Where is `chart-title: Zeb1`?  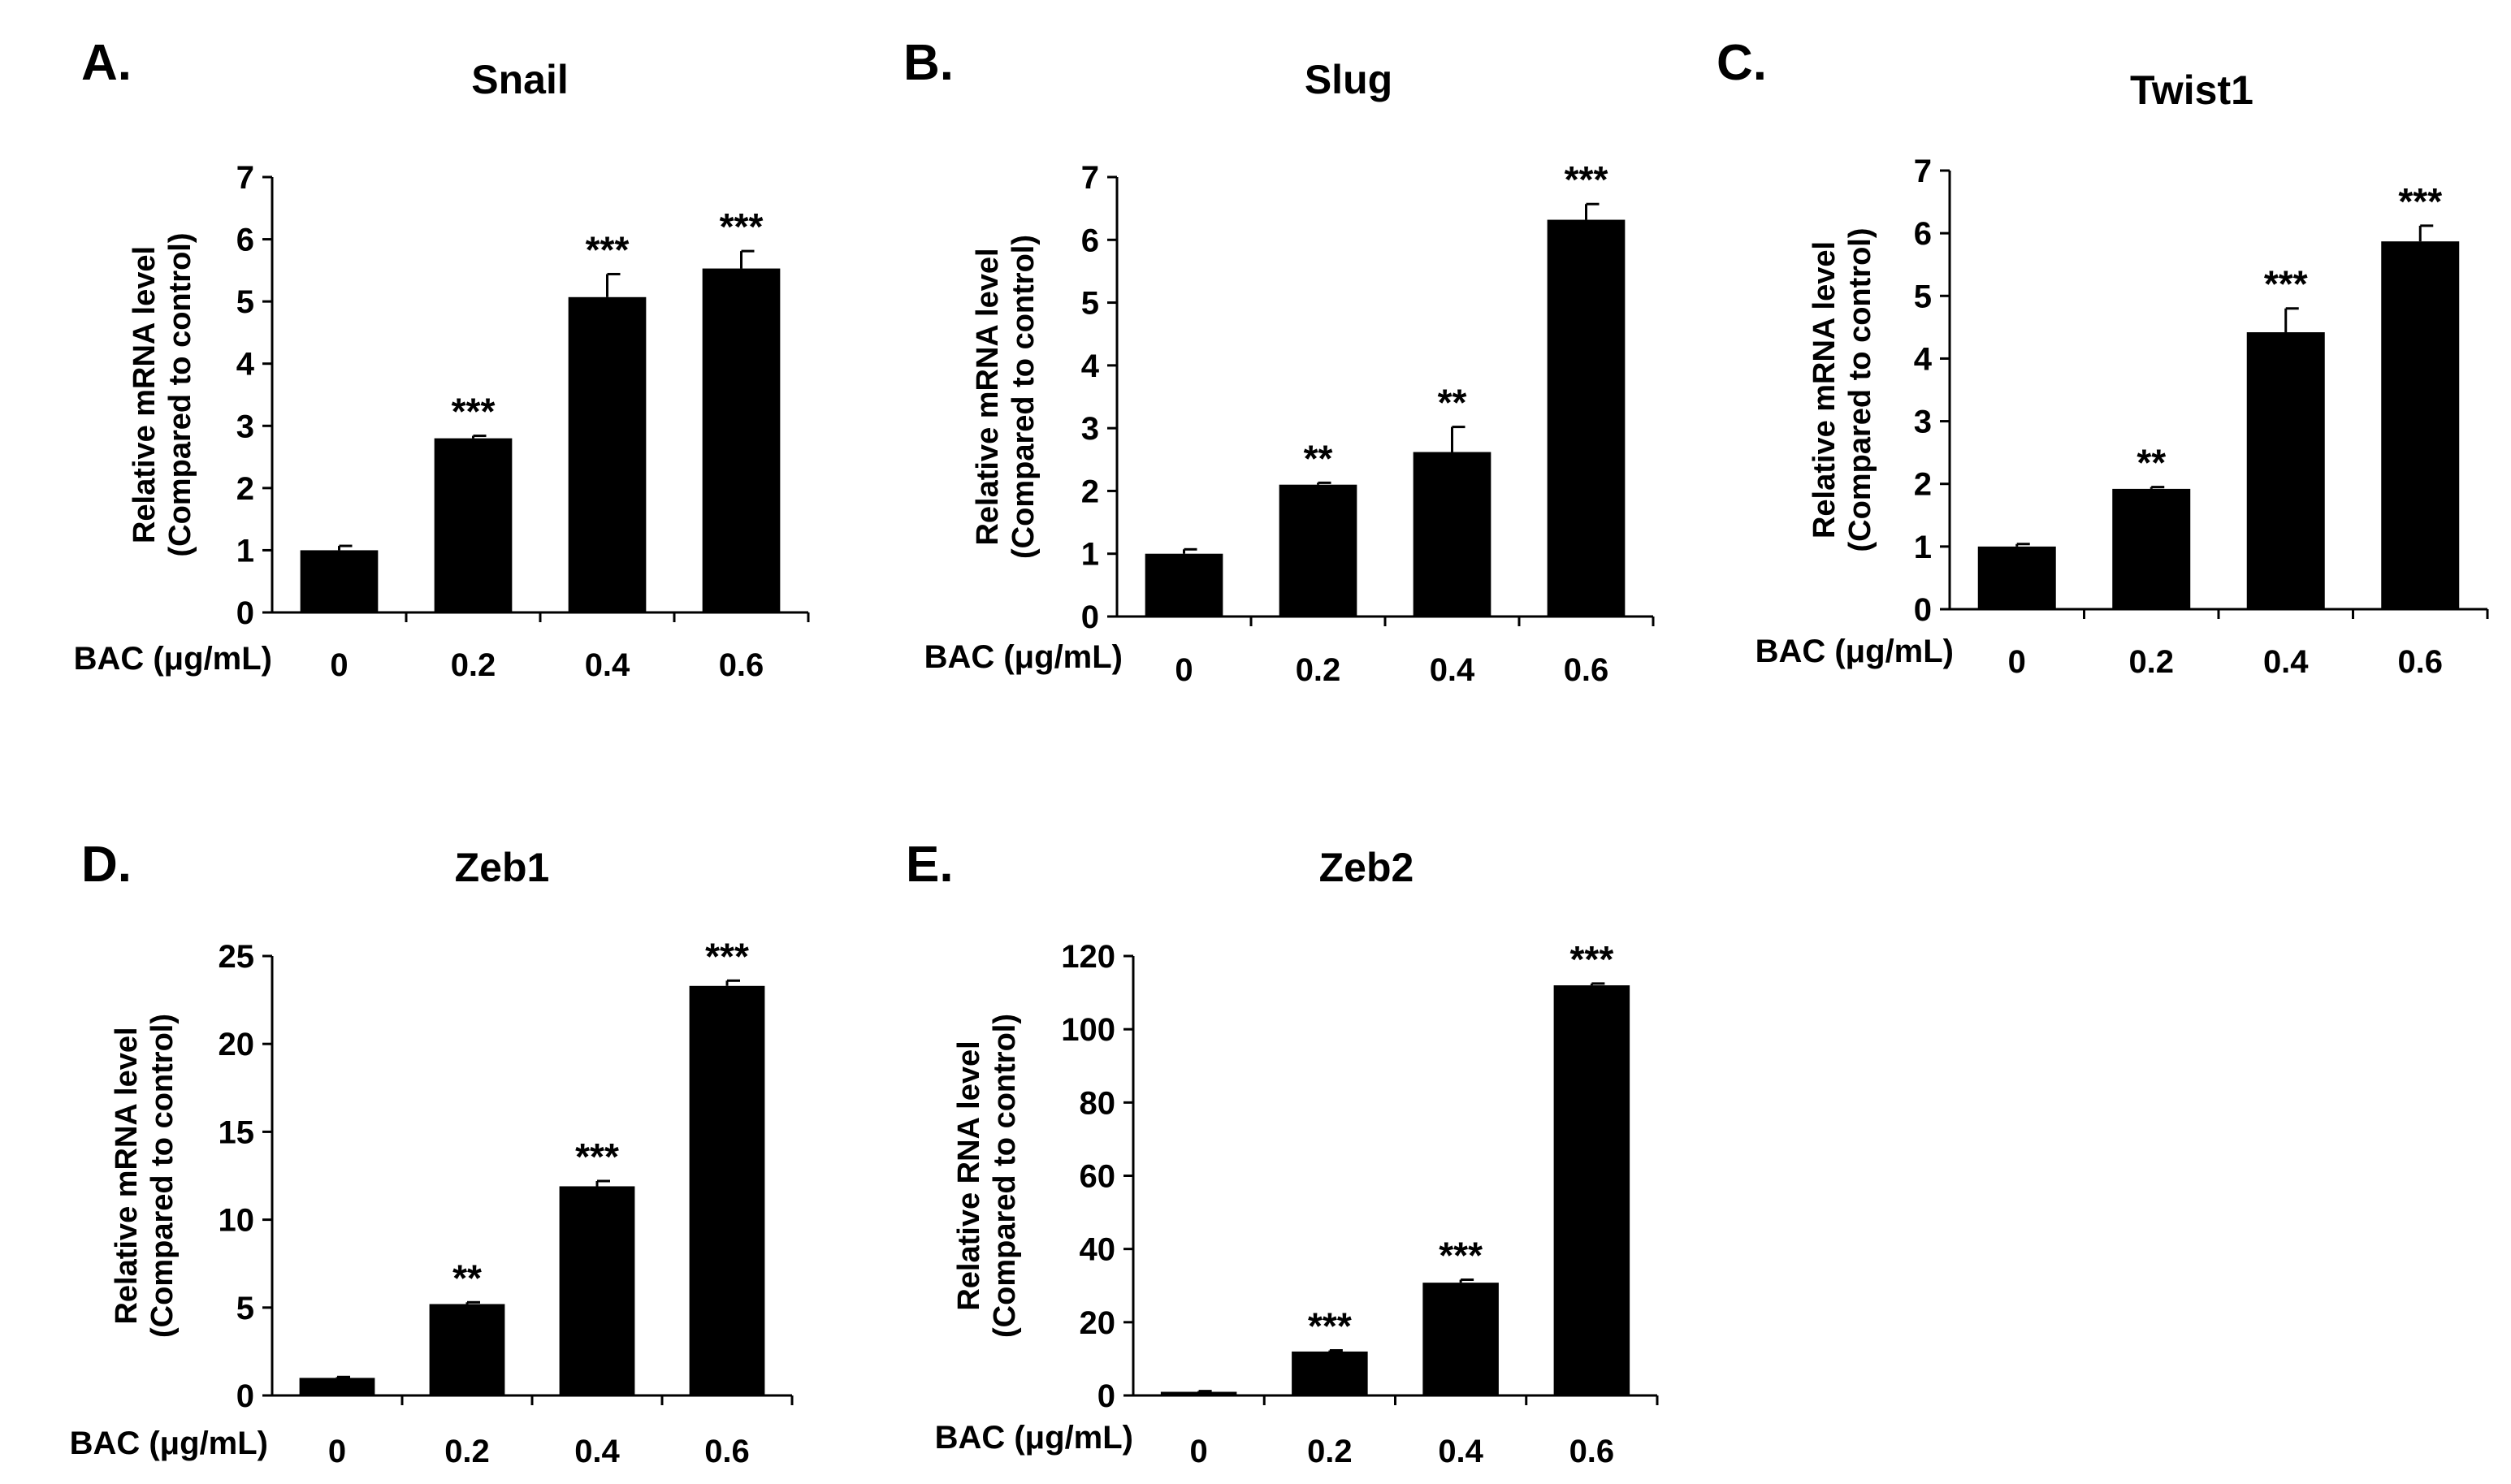 chart-title: Zeb1 is located at coordinates (502, 867).